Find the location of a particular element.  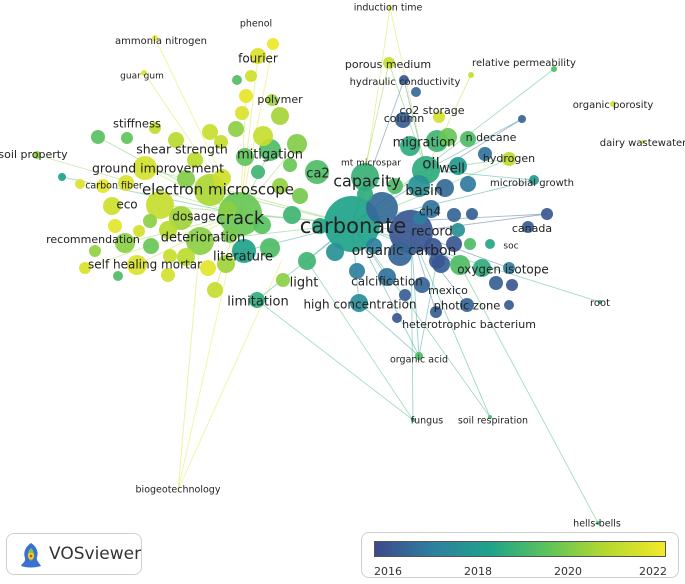

keyword-label-limitation: limitation is located at coordinates (257, 302).